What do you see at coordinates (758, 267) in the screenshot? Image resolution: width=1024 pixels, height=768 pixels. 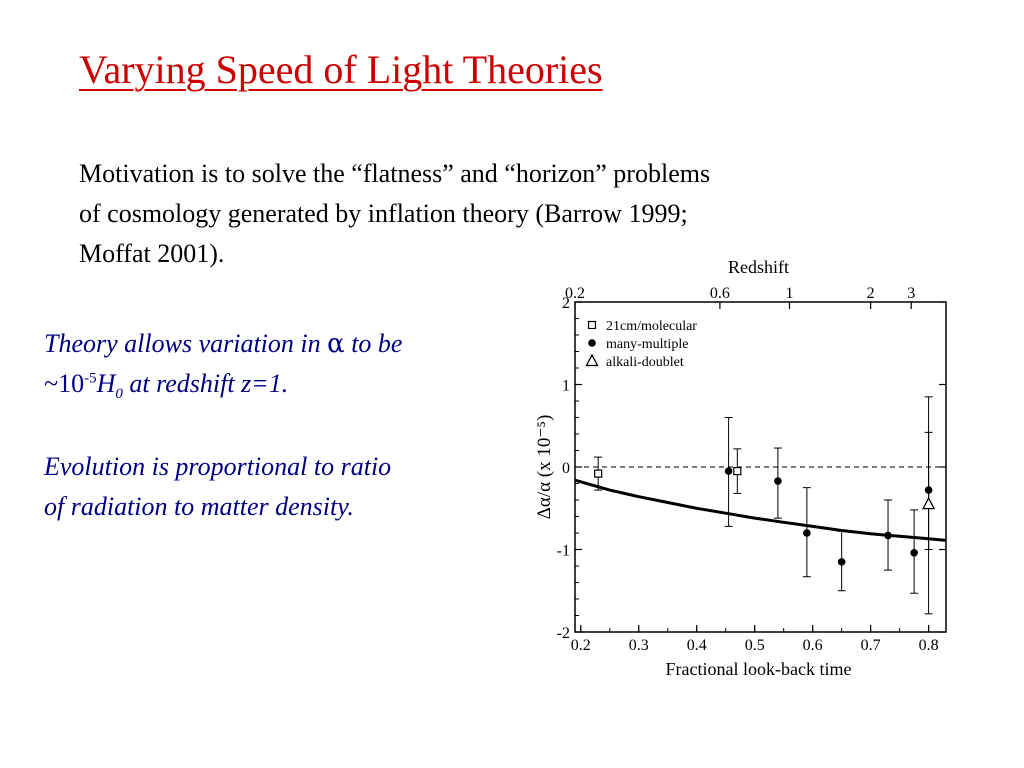 I see `top-axis-label: Redshift` at bounding box center [758, 267].